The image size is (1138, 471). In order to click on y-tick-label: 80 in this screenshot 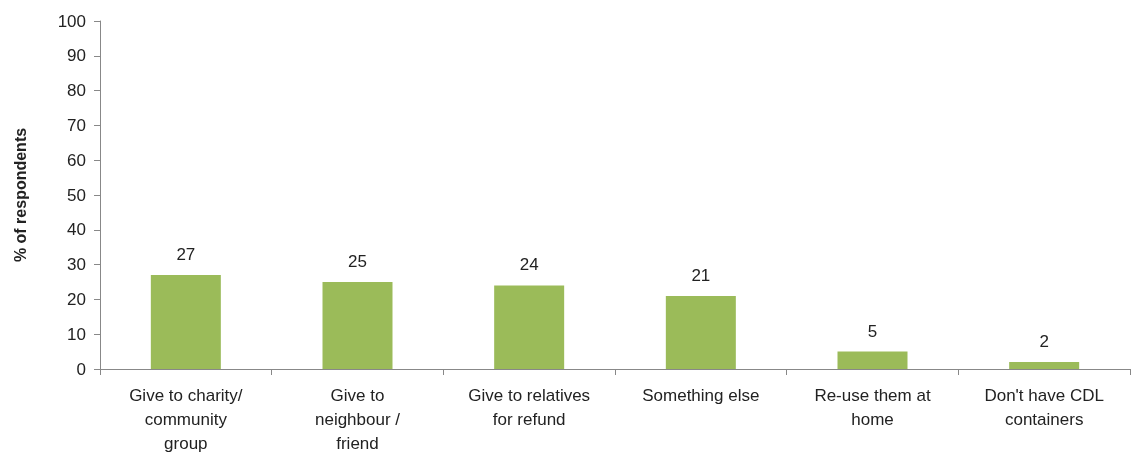, I will do `click(76, 91)`.